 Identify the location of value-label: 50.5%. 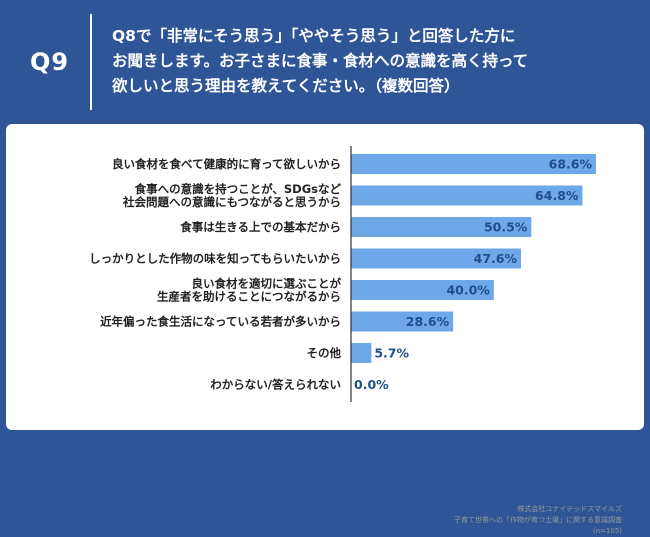
(506, 227).